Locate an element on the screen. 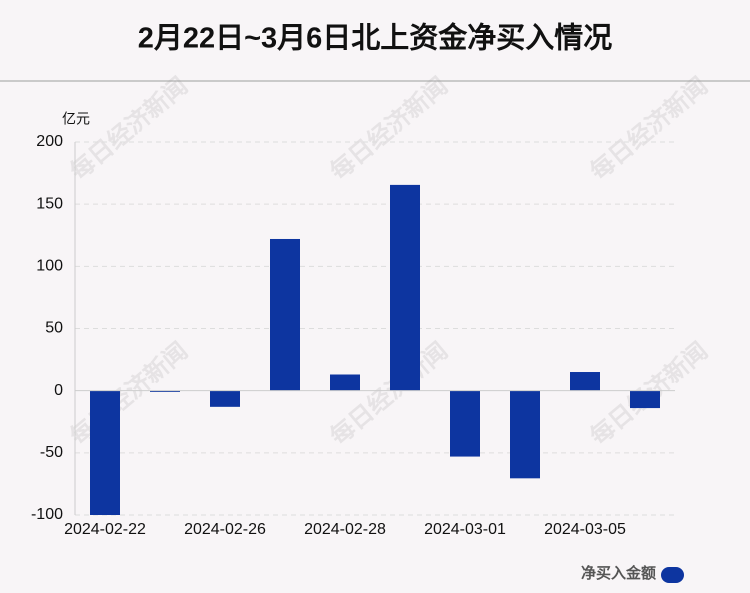 The height and width of the screenshot is (593, 750). x-tick-label: 2024-03-05 is located at coordinates (585, 529).